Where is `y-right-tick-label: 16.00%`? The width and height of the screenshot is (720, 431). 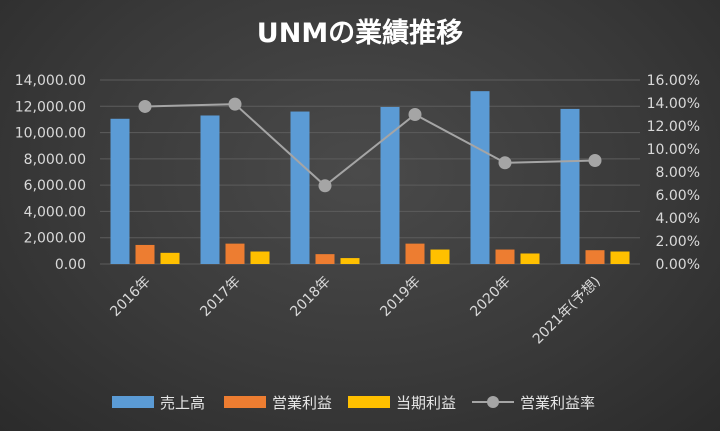
y-right-tick-label: 16.00% is located at coordinates (673, 81).